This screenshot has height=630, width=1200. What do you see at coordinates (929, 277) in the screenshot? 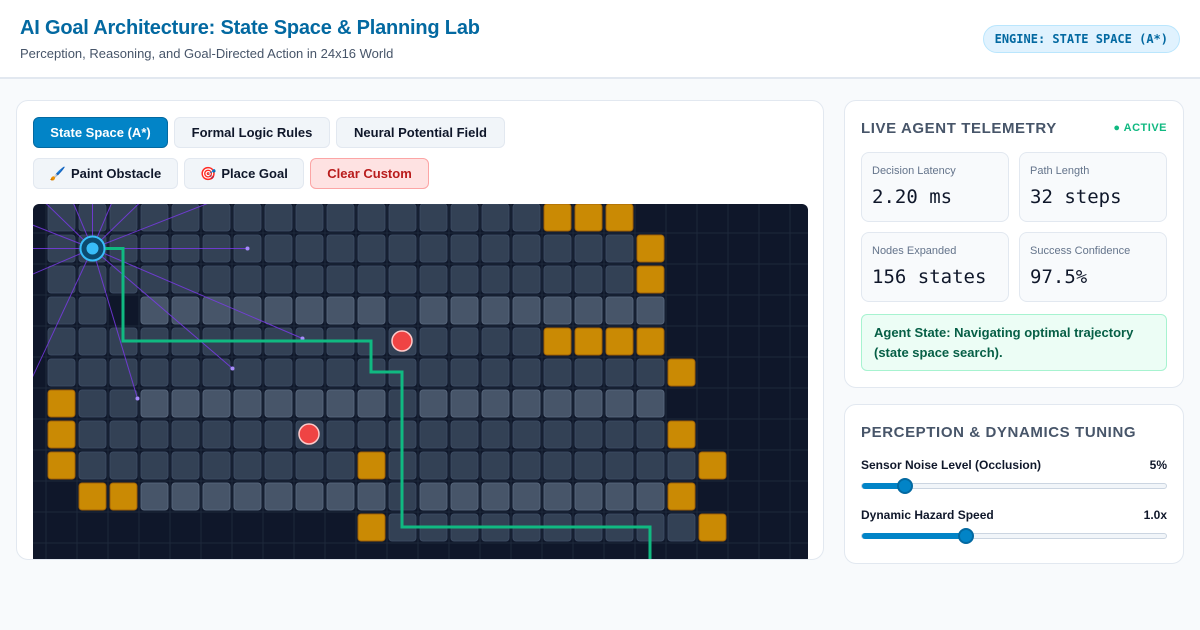
I see `metric-value: 156 states` at bounding box center [929, 277].